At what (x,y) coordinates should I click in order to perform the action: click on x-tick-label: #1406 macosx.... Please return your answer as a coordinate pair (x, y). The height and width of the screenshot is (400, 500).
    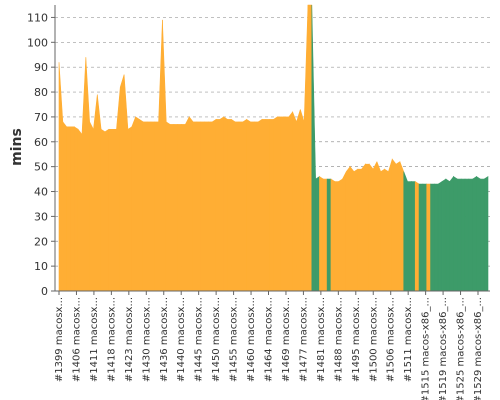
    Looking at the image, I should click on (76, 339).